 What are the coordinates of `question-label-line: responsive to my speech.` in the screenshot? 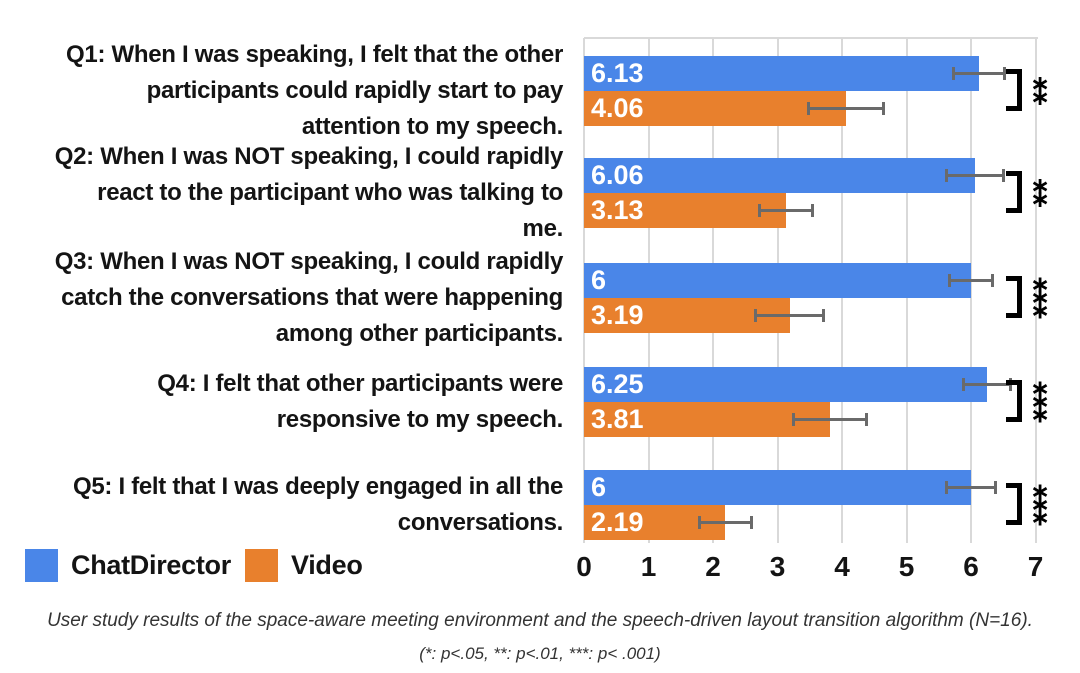 It's located at (420, 419).